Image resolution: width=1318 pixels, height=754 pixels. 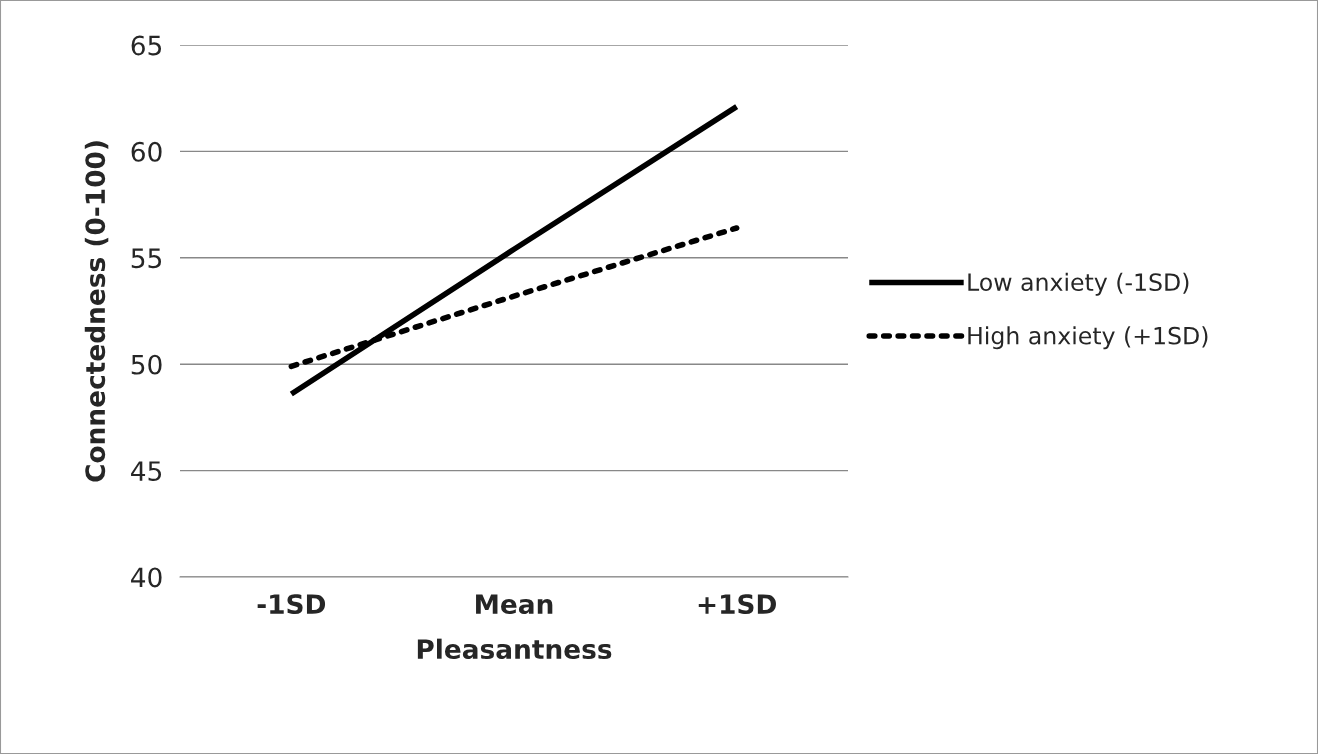 What do you see at coordinates (146, 258) in the screenshot?
I see `y-tick-label: 55` at bounding box center [146, 258].